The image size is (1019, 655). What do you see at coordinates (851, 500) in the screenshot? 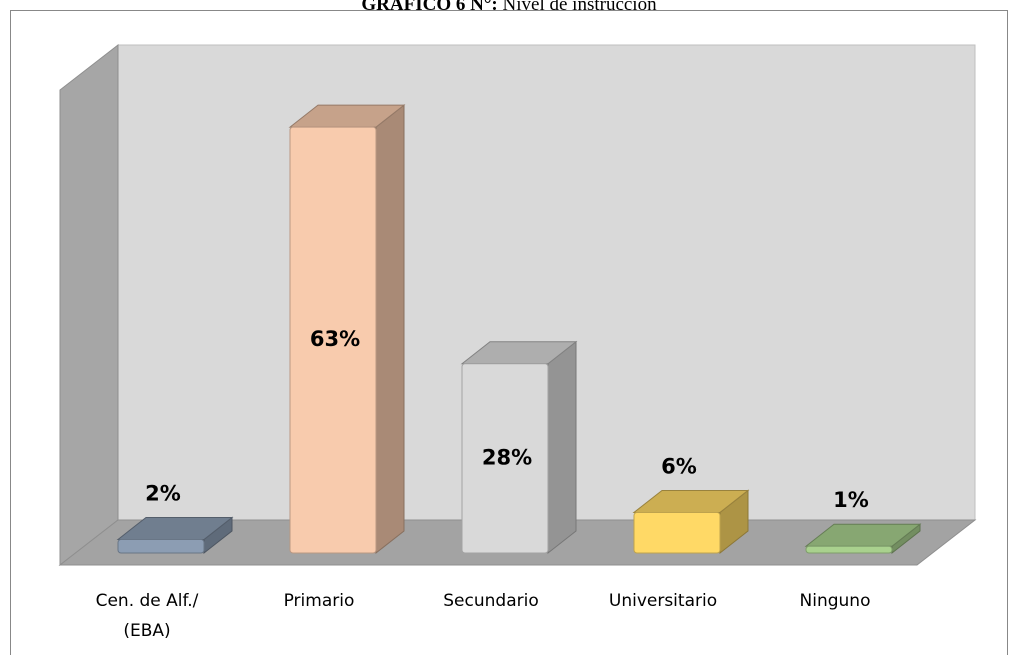
I see `value-label: 1%` at bounding box center [851, 500].